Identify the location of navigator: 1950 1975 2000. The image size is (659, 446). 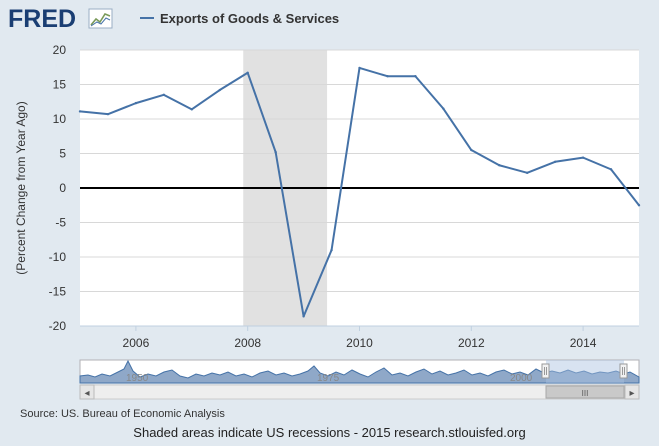
(359, 371).